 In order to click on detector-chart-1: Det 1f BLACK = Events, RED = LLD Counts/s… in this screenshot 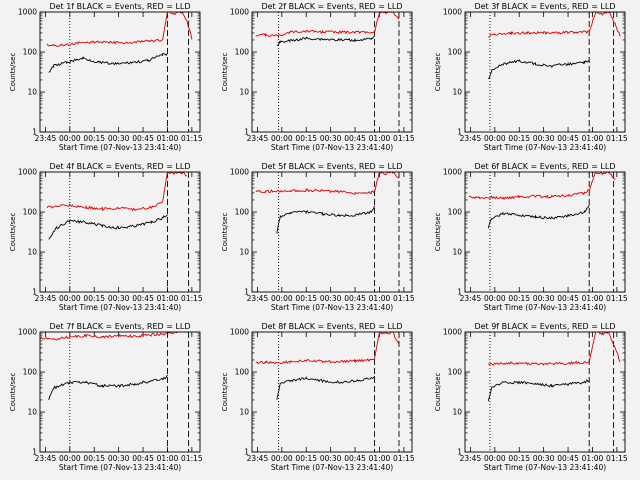, I will do `click(106, 77)`.